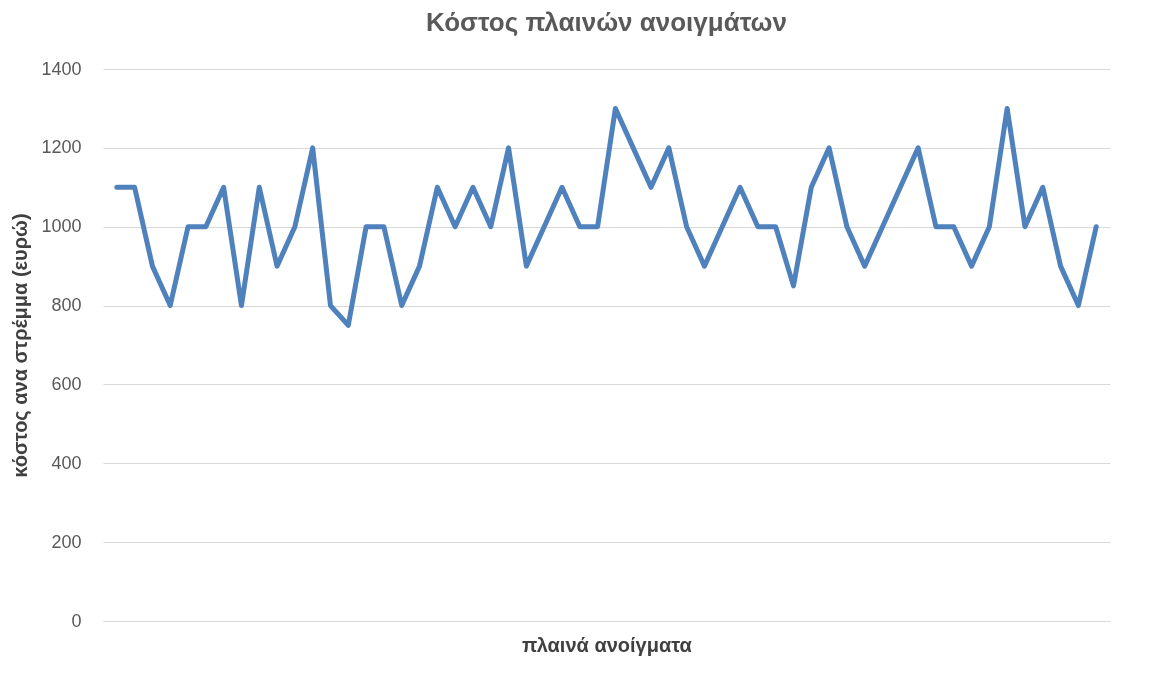 This screenshot has height=675, width=1152. I want to click on y-tick-label: 1000, so click(61, 226).